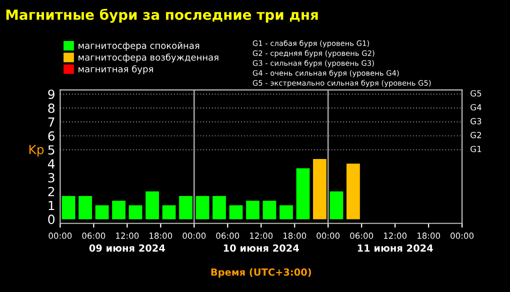  What do you see at coordinates (162, 15) in the screenshot?
I see `chart-title: Магнитные бури за последние три дня` at bounding box center [162, 15].